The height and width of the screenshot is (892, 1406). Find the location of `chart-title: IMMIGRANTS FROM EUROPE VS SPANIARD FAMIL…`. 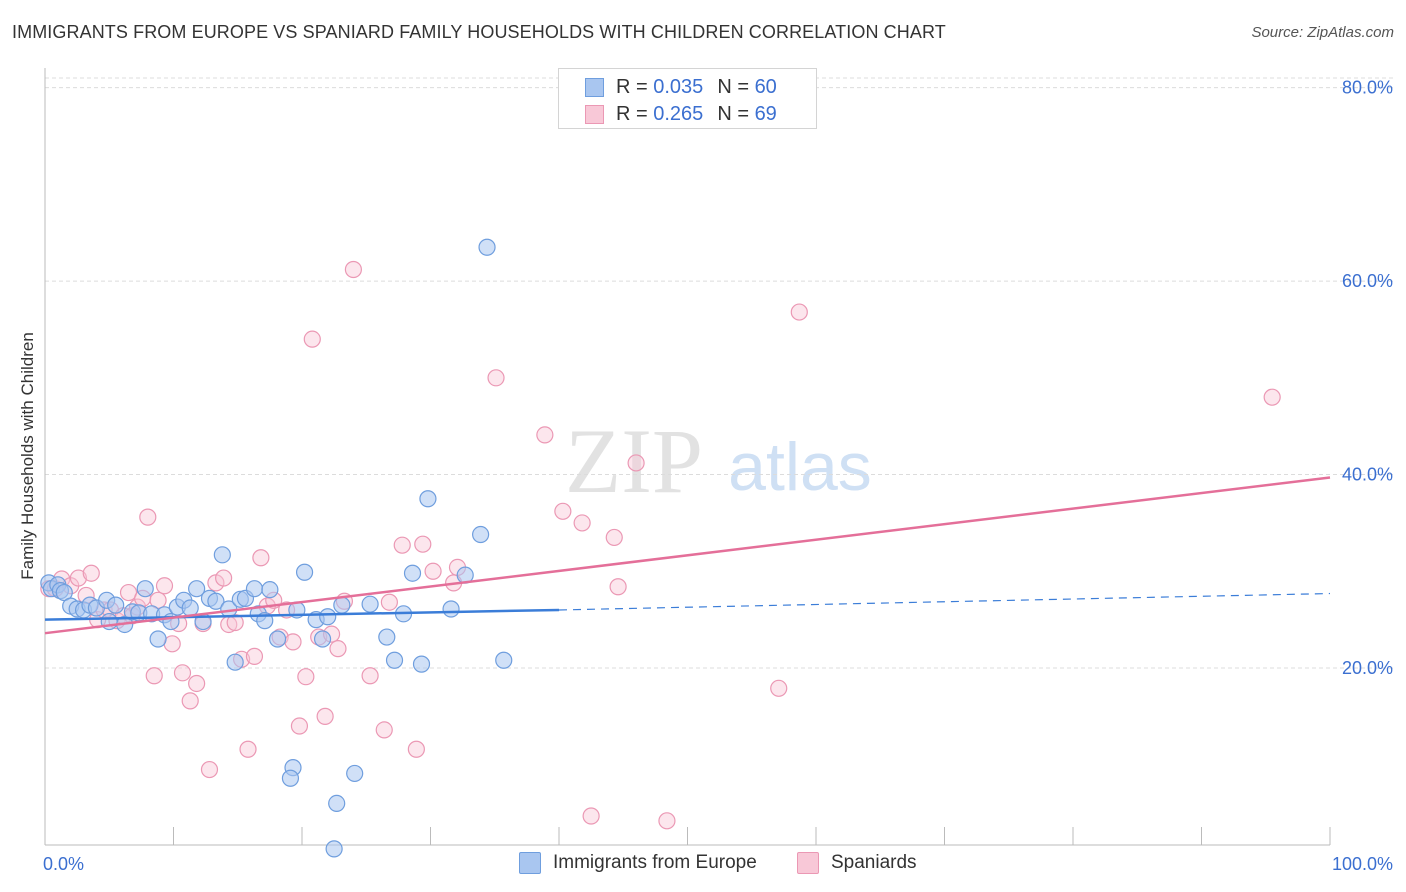

chart-title: IMMIGRANTS FROM EUROPE VS SPANIARD FAMIL… is located at coordinates (479, 32).